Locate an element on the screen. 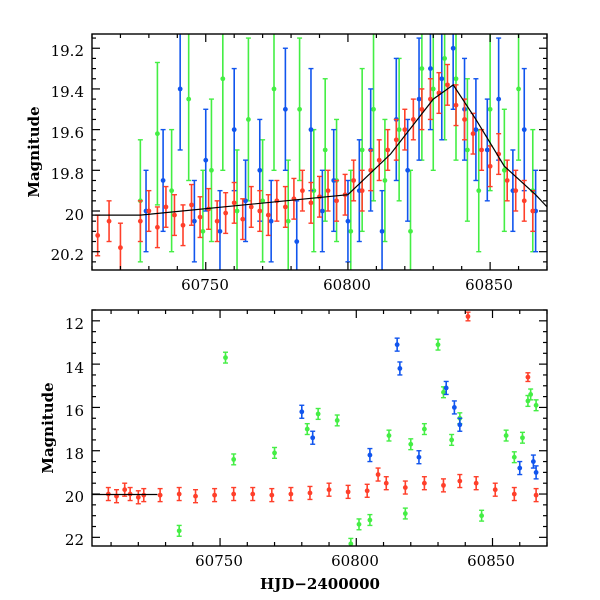 Image resolution: width=600 pixels, height=600 pixels. bottom-x-tick-labels: 60750 60800 60850 is located at coordinates (355, 561).